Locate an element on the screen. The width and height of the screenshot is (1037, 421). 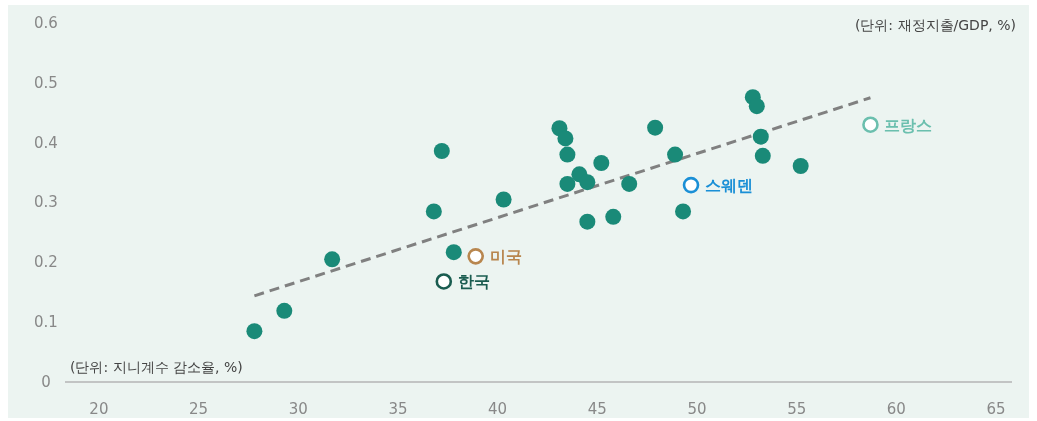
series-label: 스웨덴 is located at coordinates (729, 186).